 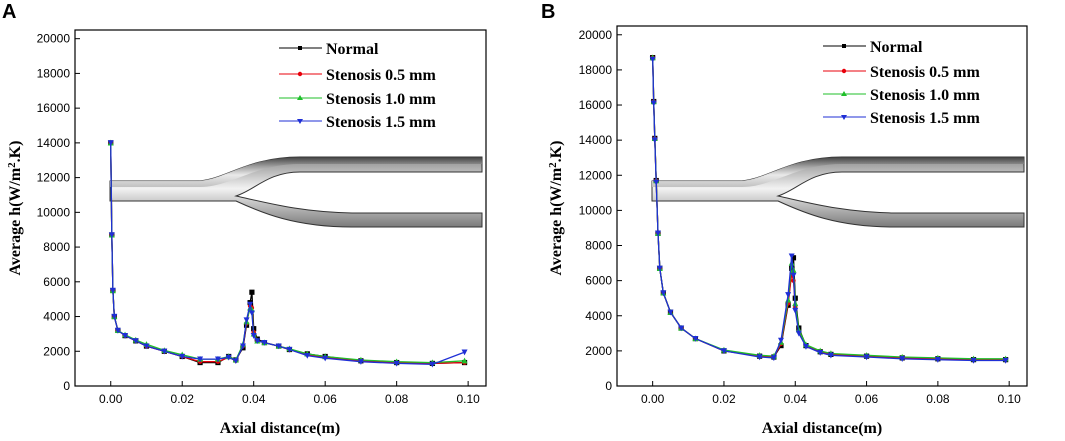 What do you see at coordinates (925, 118) in the screenshot?
I see `legend-label-stenosis-1-5-b: Stenosis 1.5 mm` at bounding box center [925, 118].